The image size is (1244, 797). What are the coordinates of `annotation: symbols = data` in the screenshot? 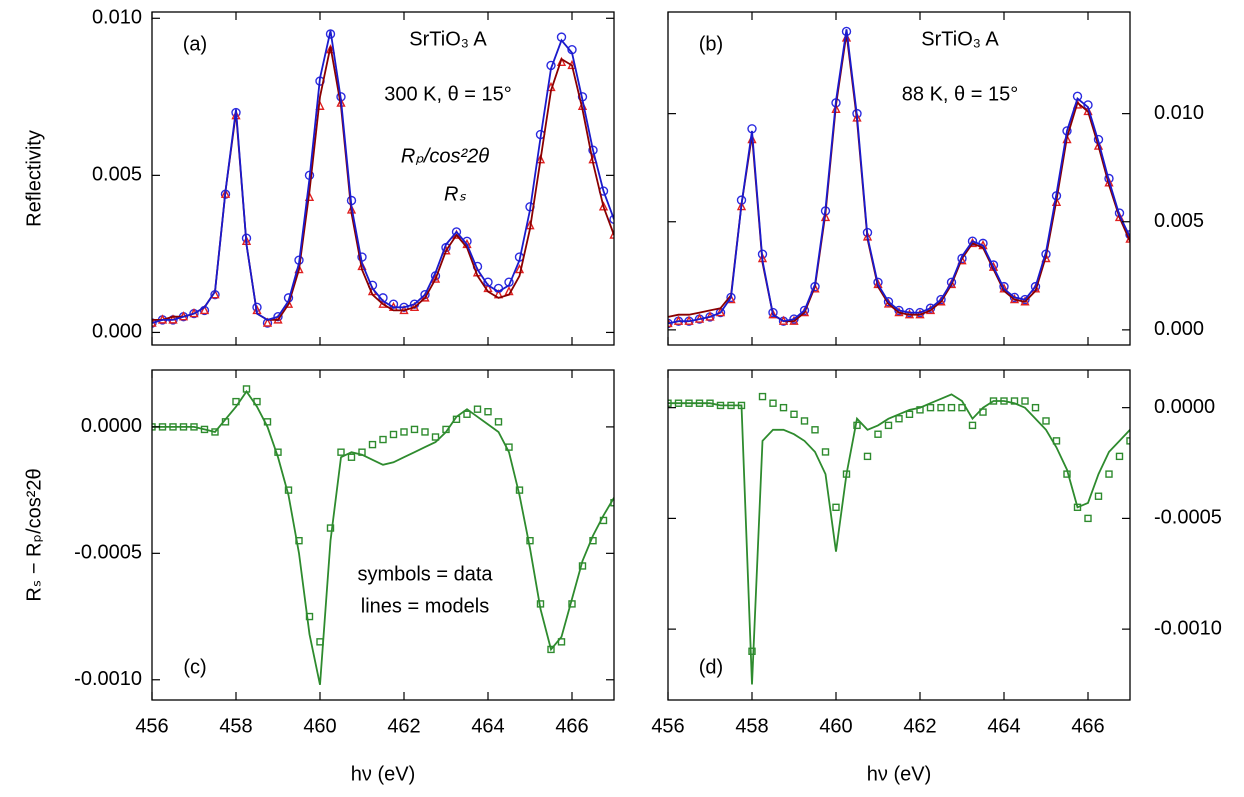 It's located at (425, 574).